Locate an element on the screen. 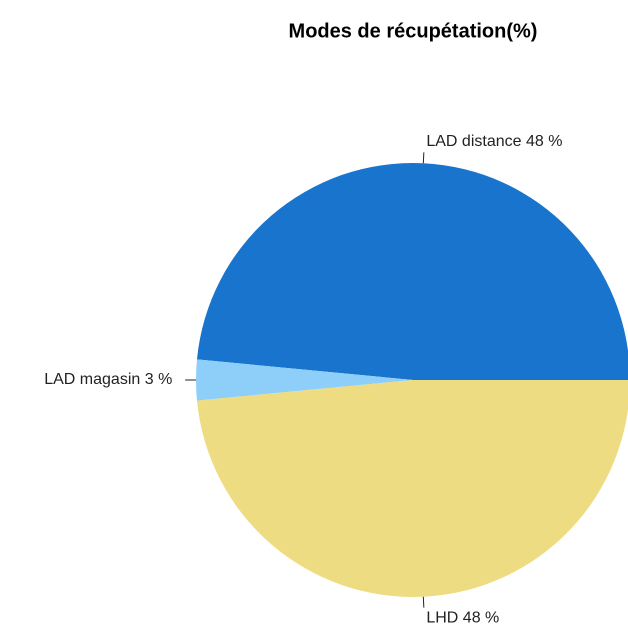 This screenshot has width=628, height=630. slice-label: LAD magasin 3 % is located at coordinates (108, 379).